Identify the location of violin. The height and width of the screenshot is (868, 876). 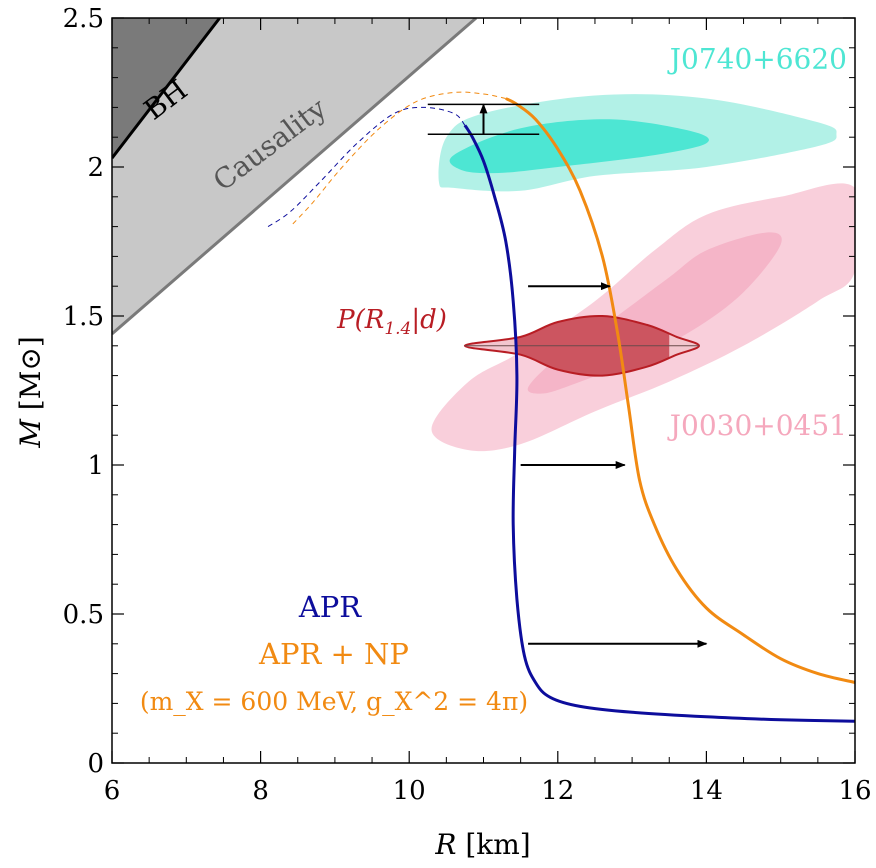
(582, 345).